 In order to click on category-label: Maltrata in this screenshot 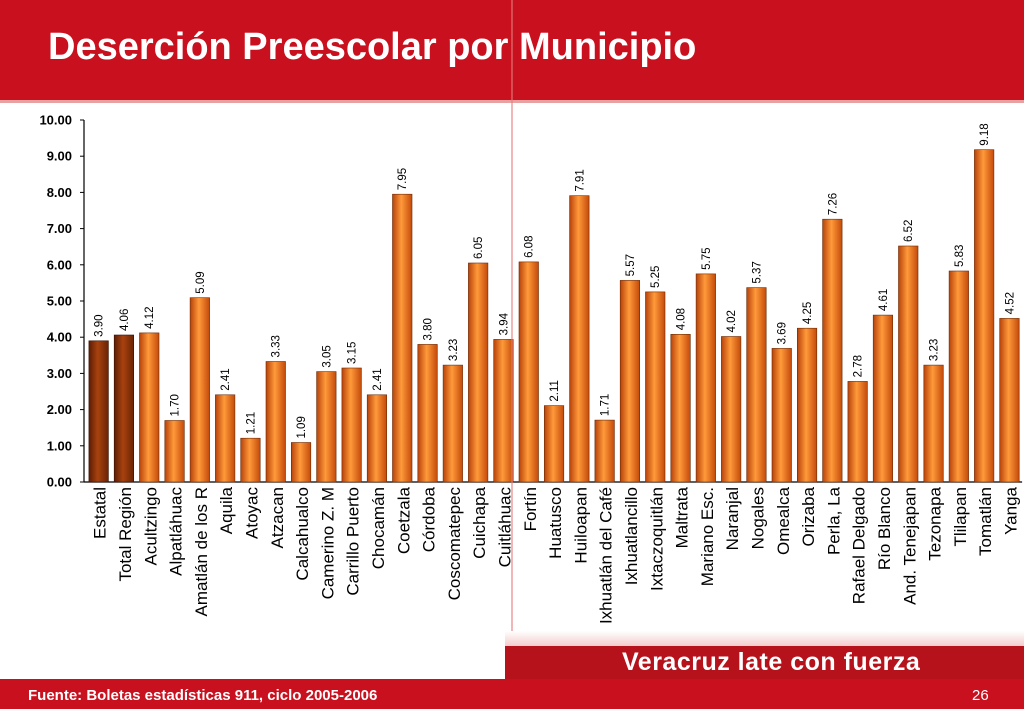, I will do `click(682, 517)`.